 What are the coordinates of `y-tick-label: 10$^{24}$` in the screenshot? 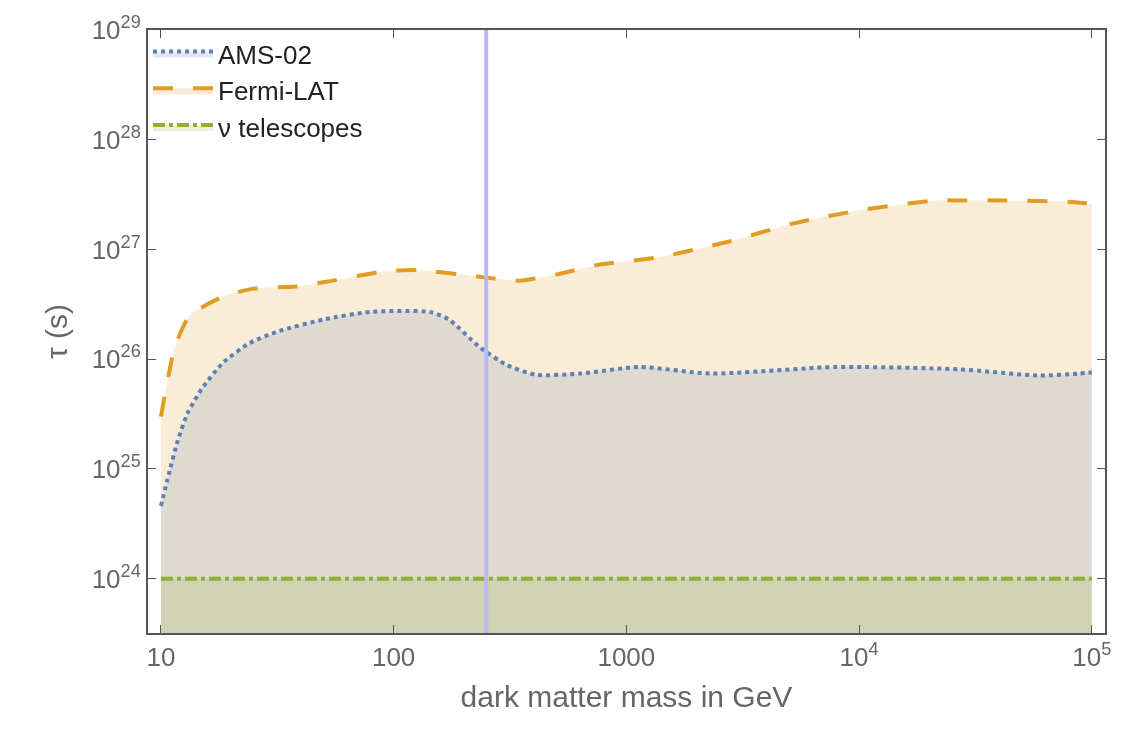 It's located at (116, 577).